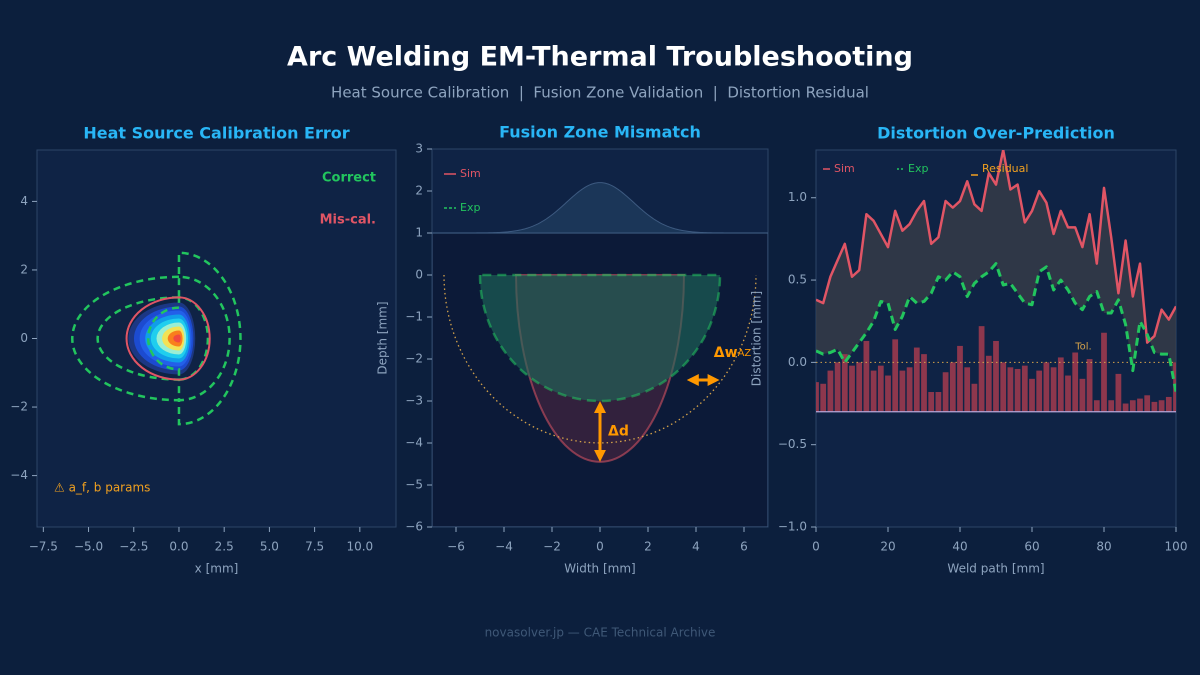  Describe the element at coordinates (726, 353) in the screenshot. I see `annotation-main: Δw` at that location.